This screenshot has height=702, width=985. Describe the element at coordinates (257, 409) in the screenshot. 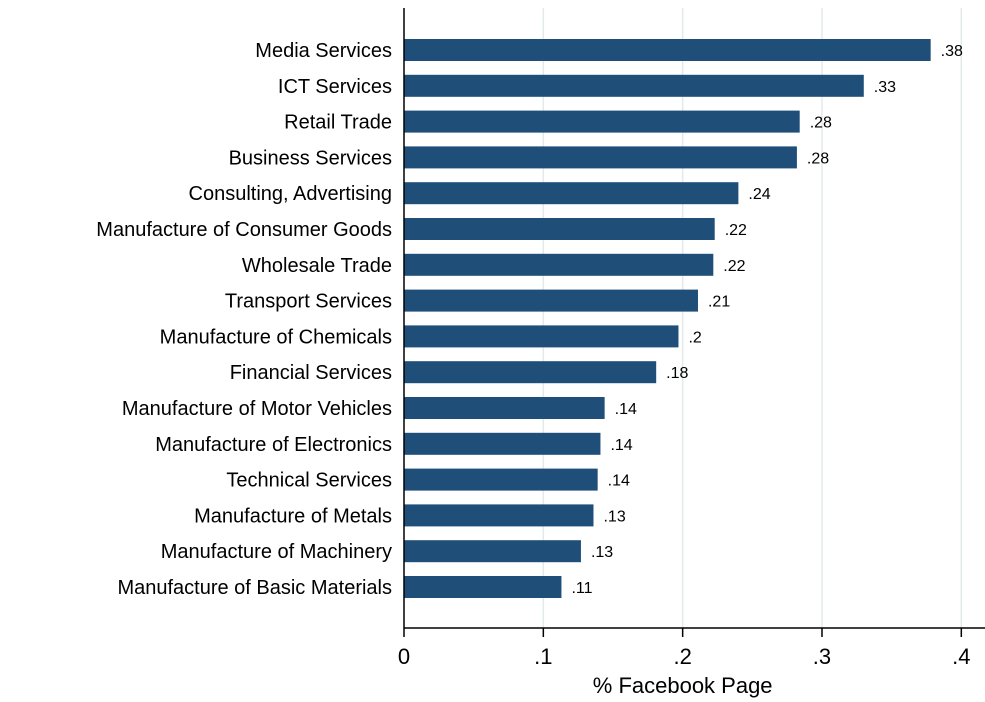

I see `category-label: Manufacture of Motor Vehicles` at that location.